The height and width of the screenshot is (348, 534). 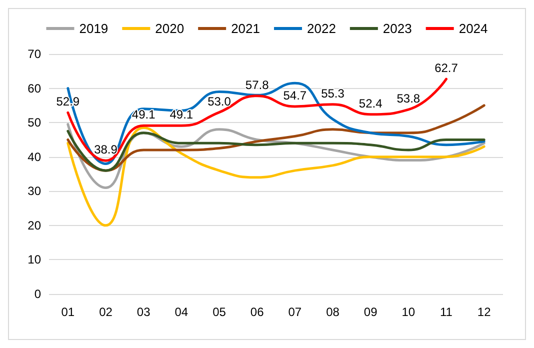 What do you see at coordinates (93, 28) in the screenshot?
I see `legend-label: 2019` at bounding box center [93, 28].